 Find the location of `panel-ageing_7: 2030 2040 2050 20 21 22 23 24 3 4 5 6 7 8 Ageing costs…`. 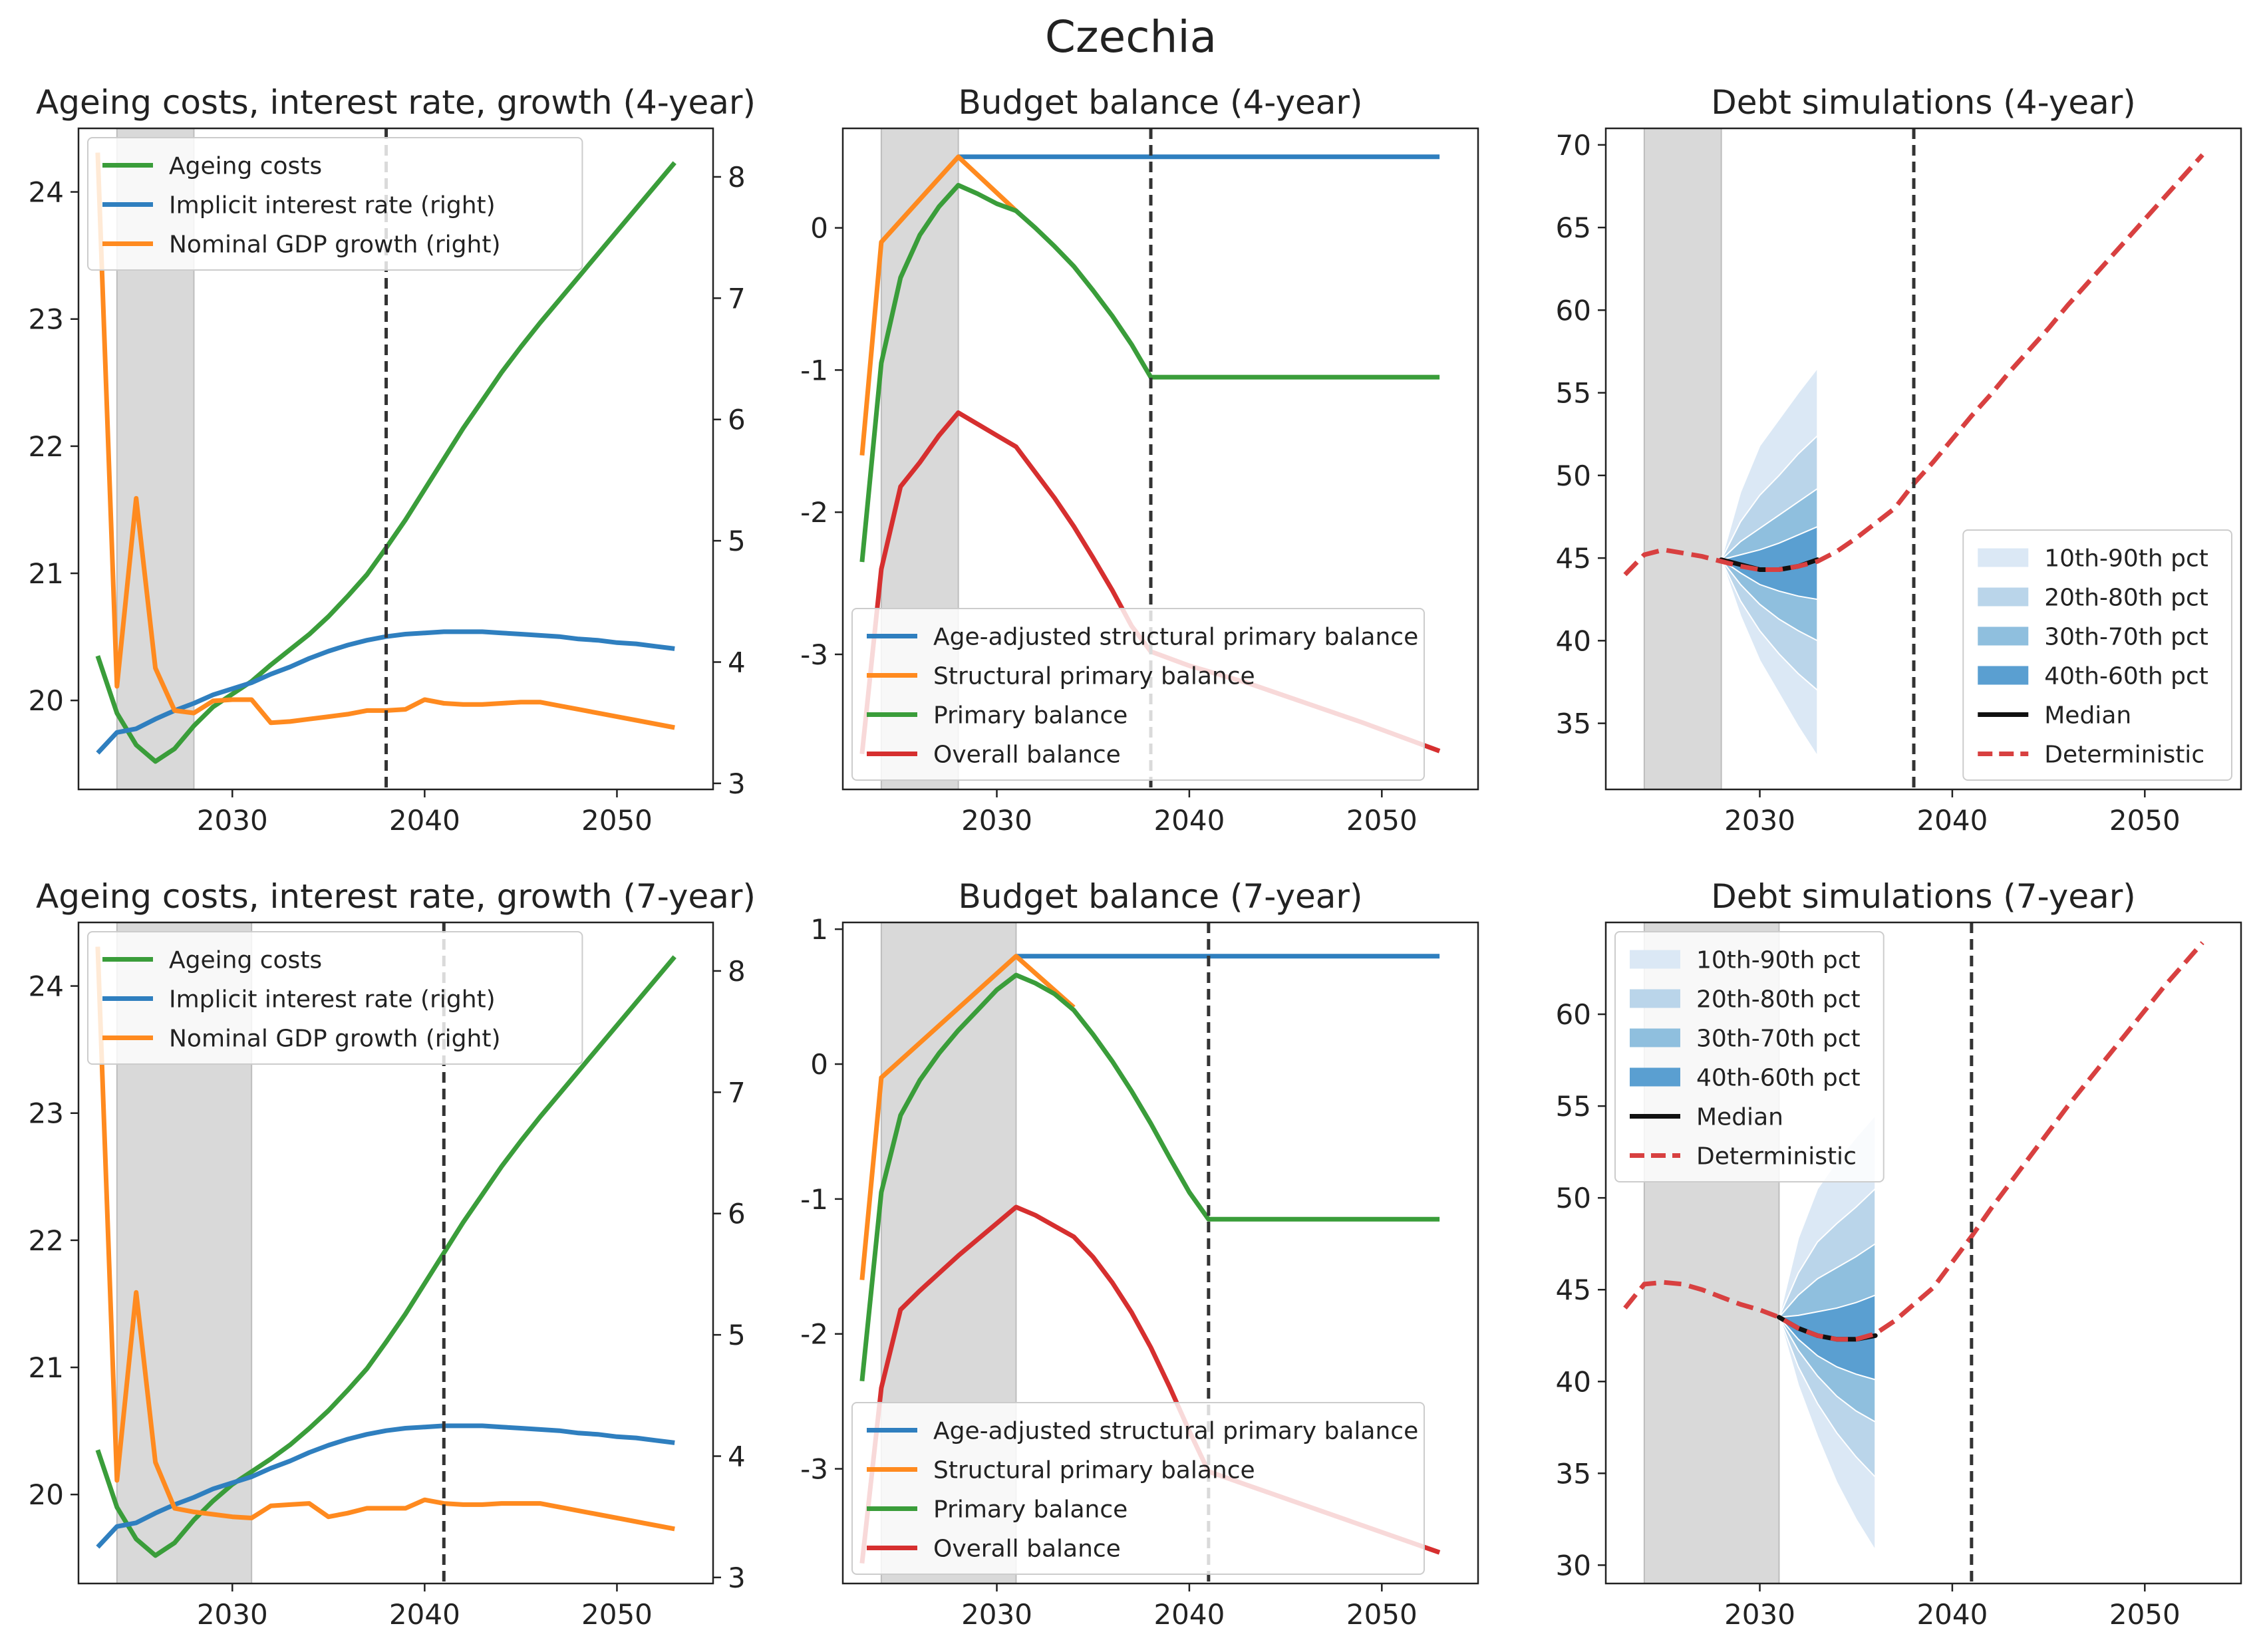

panel-ageing_7: 2030 2040 2050 20 21 22 23 24 3 4 5 6 7 8 Ageing costs… is located at coordinates (392, 1254).